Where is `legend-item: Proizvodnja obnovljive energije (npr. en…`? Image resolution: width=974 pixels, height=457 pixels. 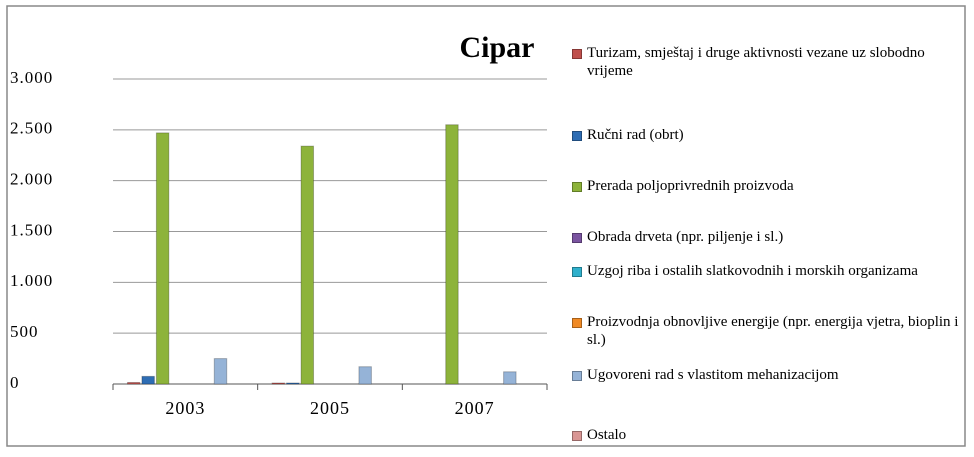
legend-item: Proizvodnja obnovljive energije (npr. en… is located at coordinates (767, 331).